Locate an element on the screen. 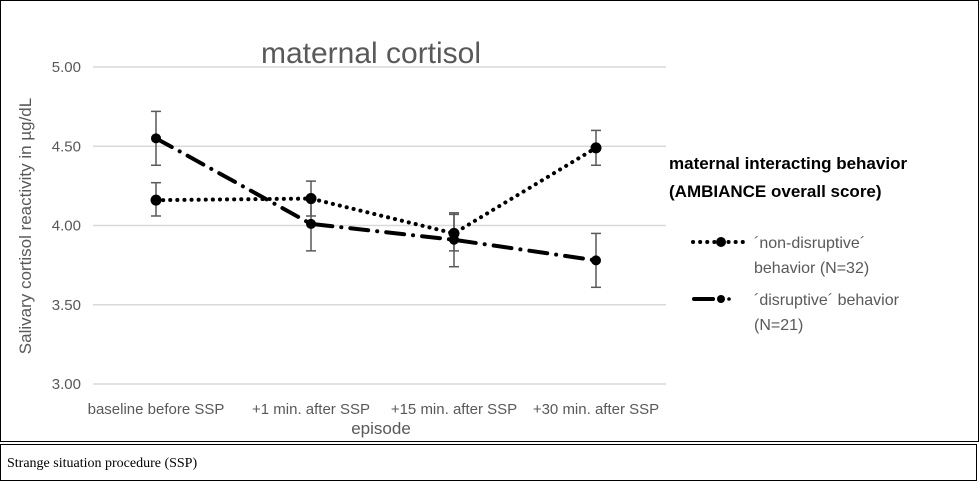 Image resolution: width=979 pixels, height=483 pixels. chart-title: maternal cortisol is located at coordinates (371, 53).